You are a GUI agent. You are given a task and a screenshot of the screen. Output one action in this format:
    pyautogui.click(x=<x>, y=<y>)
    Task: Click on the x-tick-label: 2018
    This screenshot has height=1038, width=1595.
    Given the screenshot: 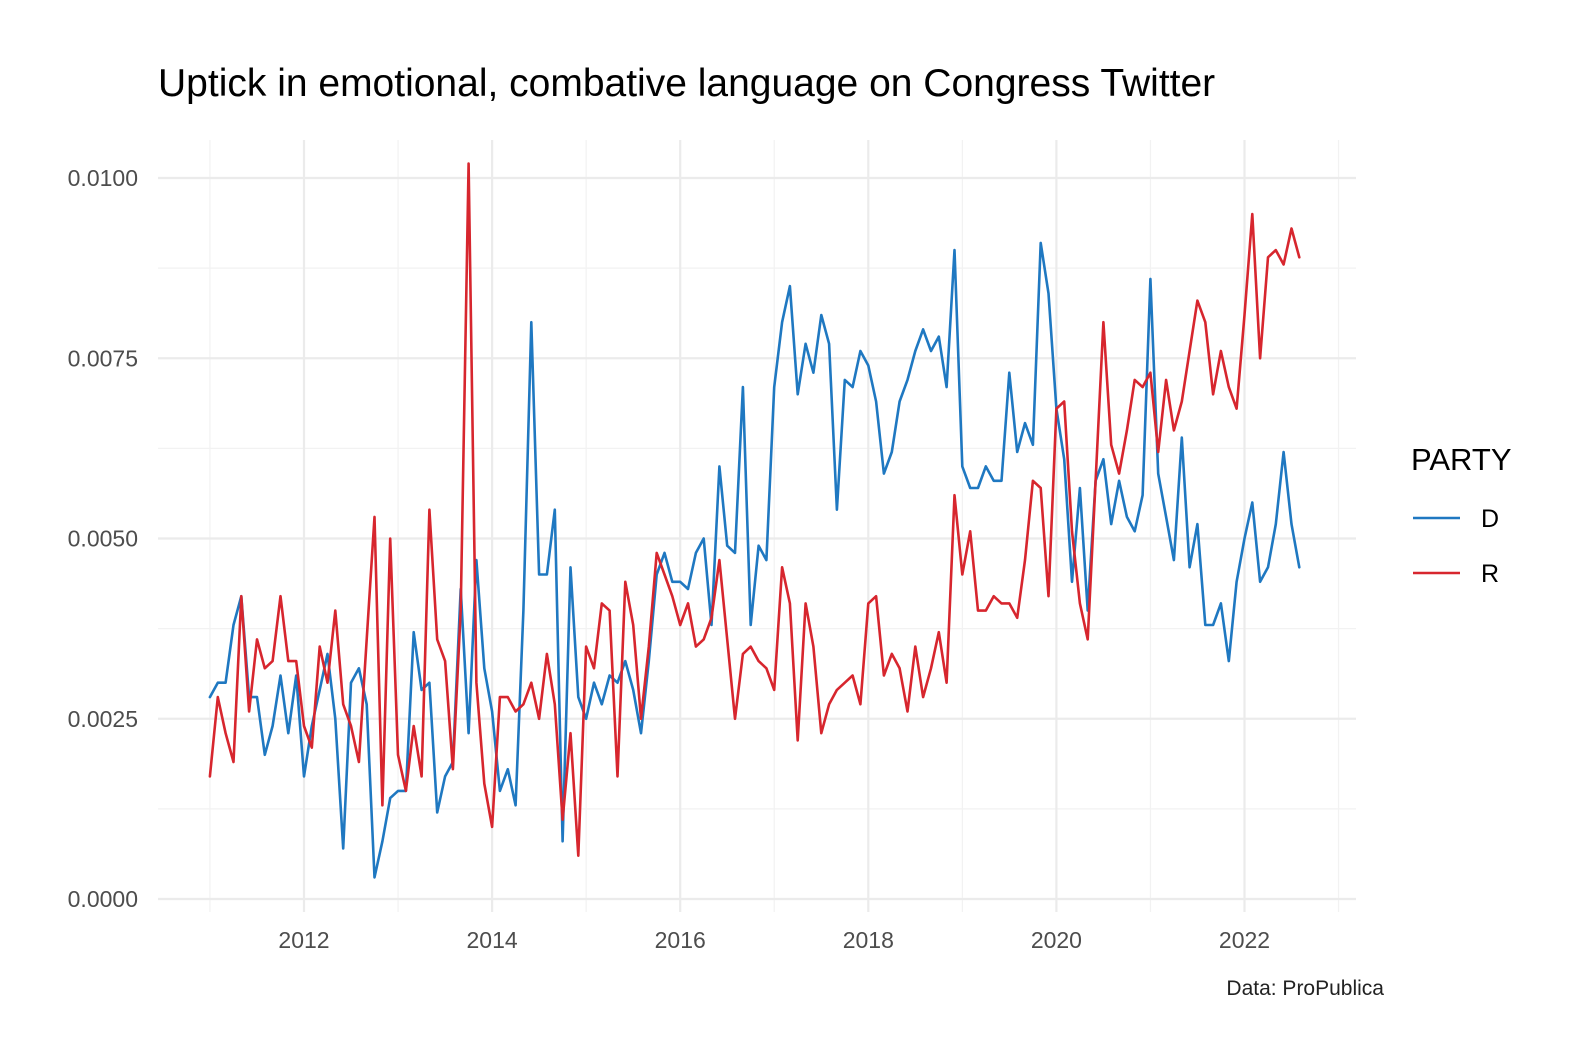 What is the action you would take?
    pyautogui.click(x=868, y=940)
    